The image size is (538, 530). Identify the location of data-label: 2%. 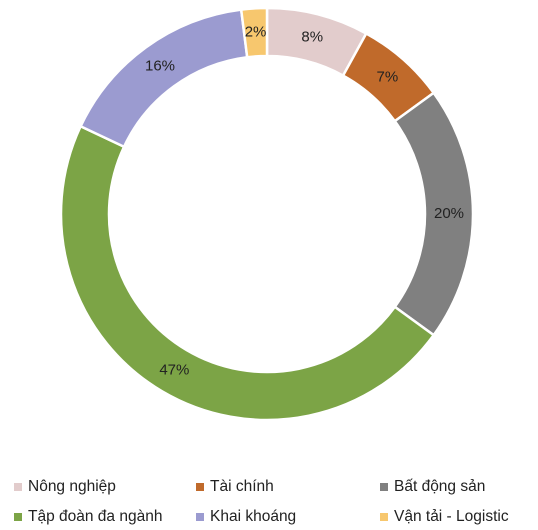
(256, 31).